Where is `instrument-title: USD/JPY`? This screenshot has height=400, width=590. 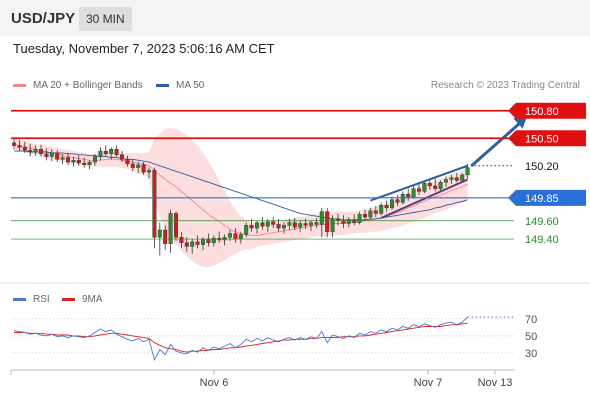
instrument-title: USD/JPY is located at coordinates (43, 18).